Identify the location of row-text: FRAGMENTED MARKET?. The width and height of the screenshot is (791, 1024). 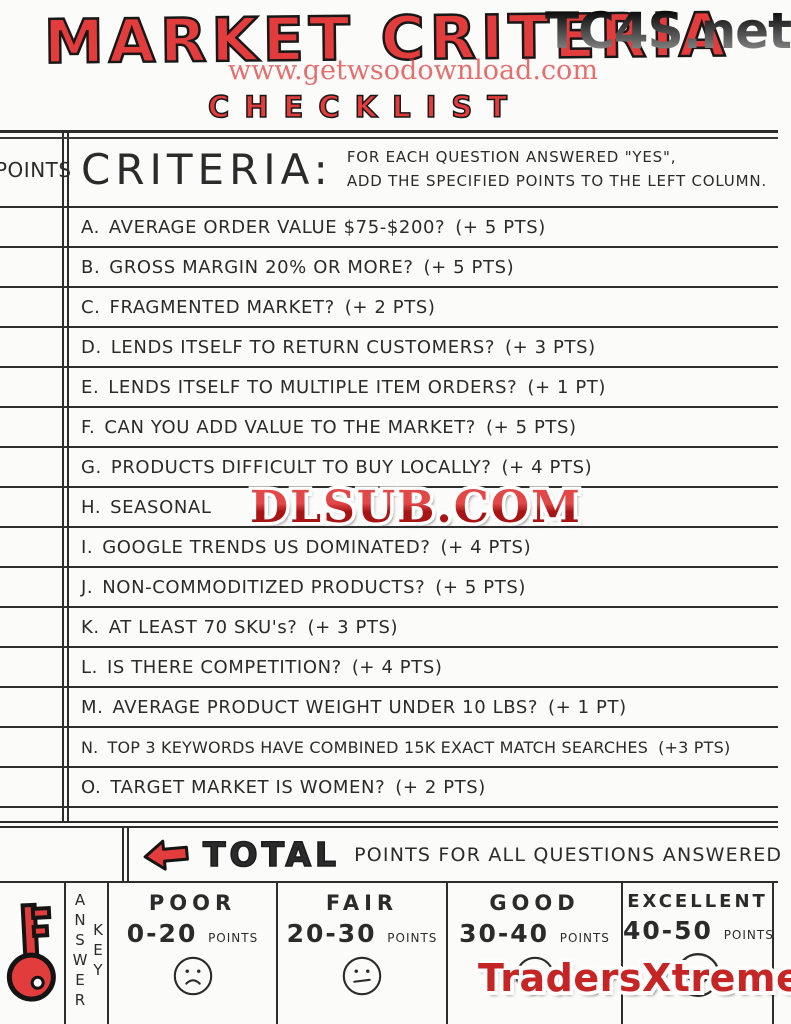
(222, 307).